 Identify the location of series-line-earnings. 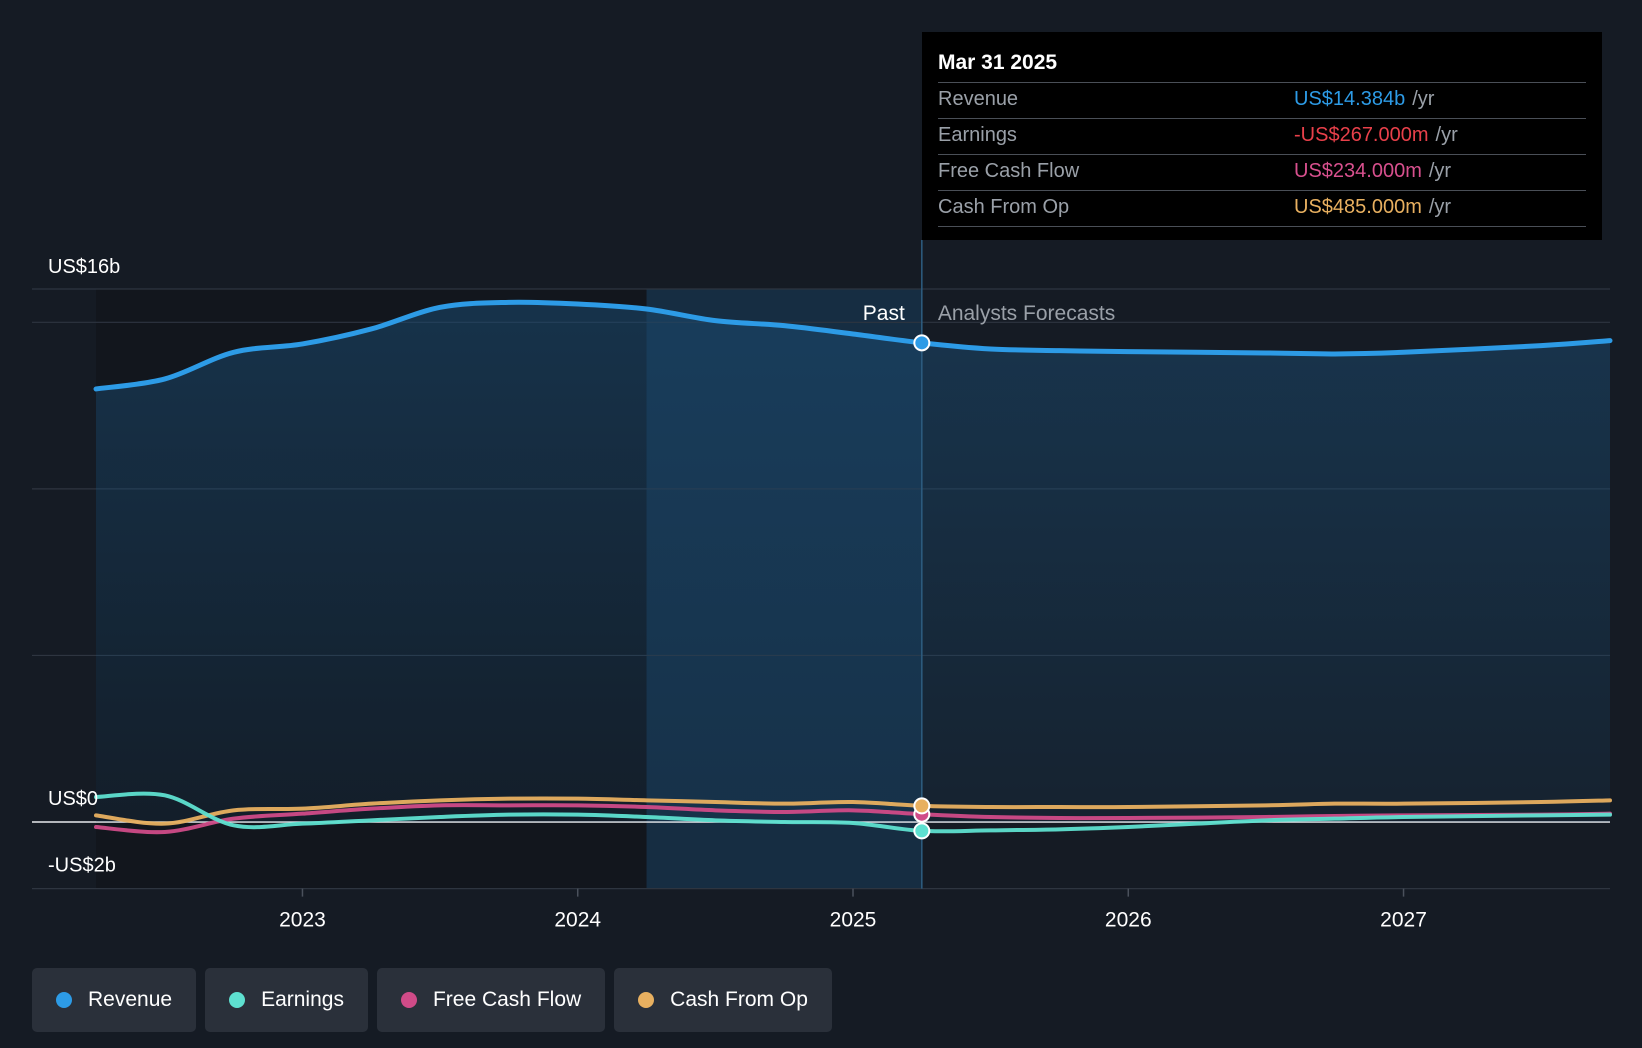
(853, 812).